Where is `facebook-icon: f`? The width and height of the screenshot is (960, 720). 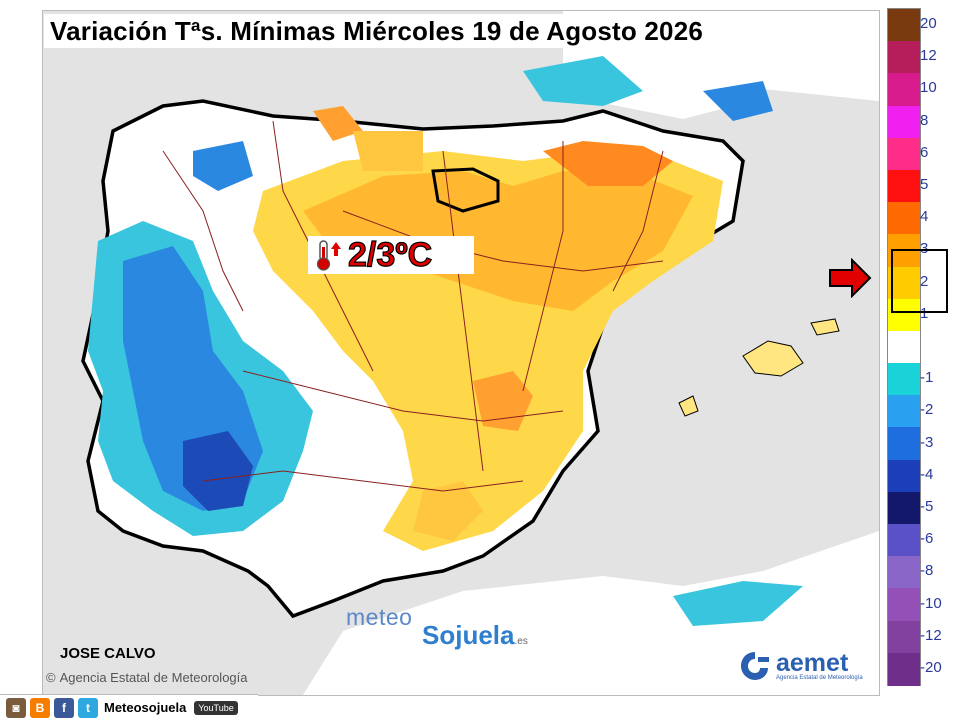 facebook-icon: f is located at coordinates (64, 707).